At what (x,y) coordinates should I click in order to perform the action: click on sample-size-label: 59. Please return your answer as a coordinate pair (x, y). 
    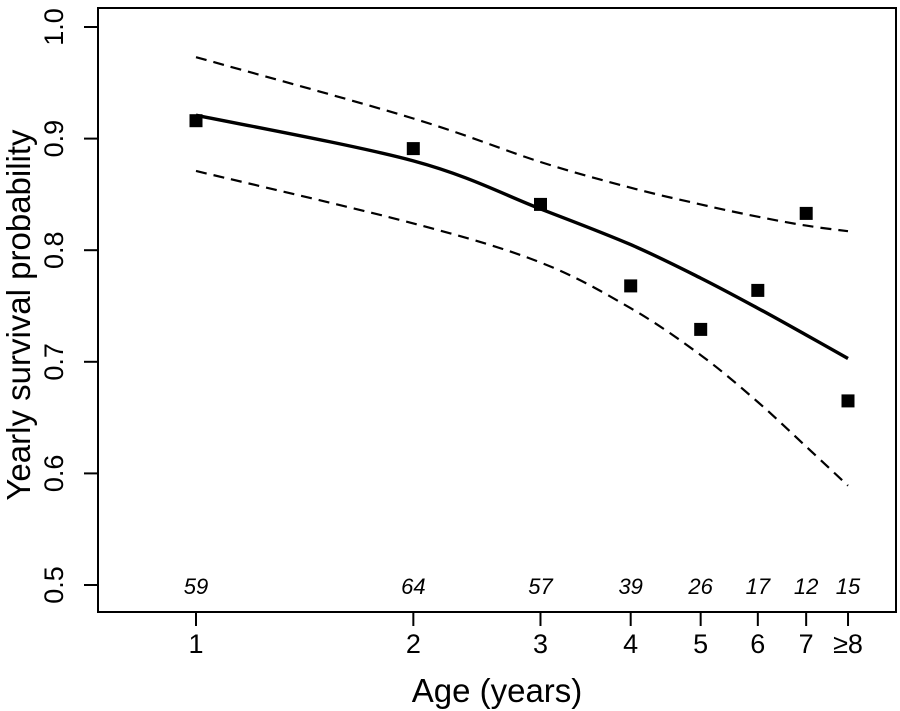
    Looking at the image, I should click on (196, 586).